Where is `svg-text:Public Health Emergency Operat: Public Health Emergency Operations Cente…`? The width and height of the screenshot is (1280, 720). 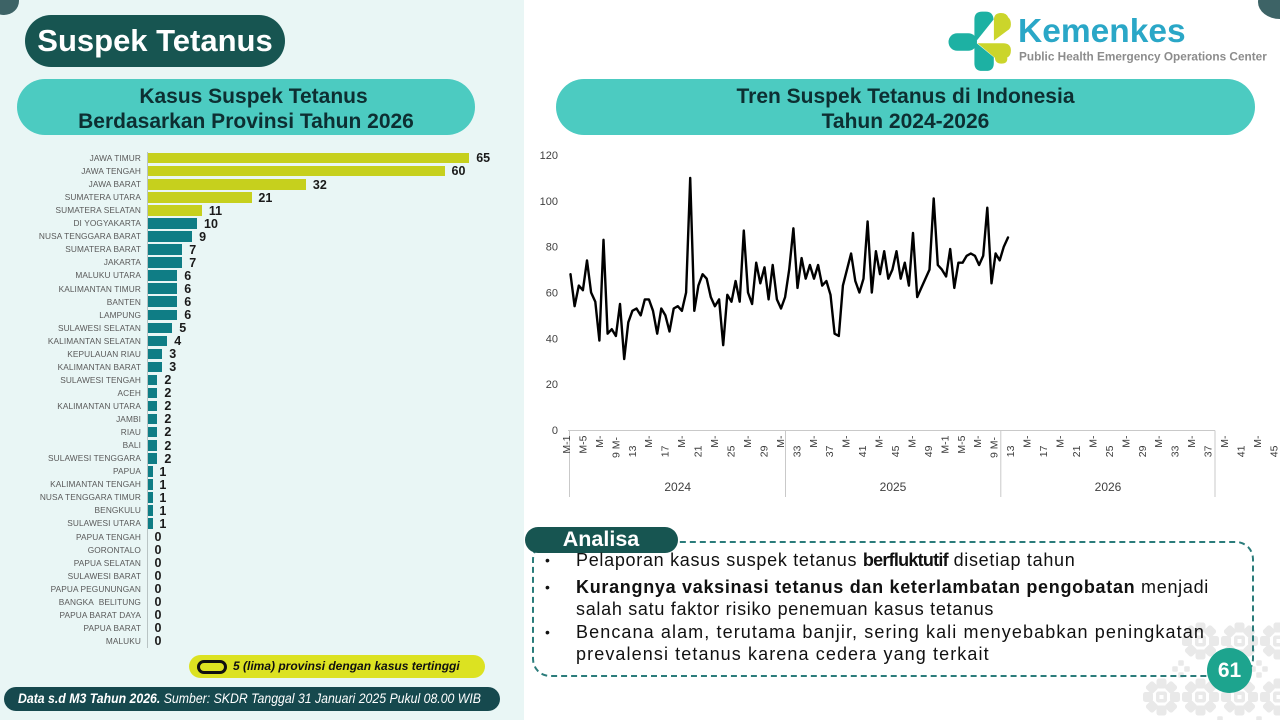 svg-text:Public Health Emergency Operat: Public Health Emergency Operations Cente… is located at coordinates (1143, 57).